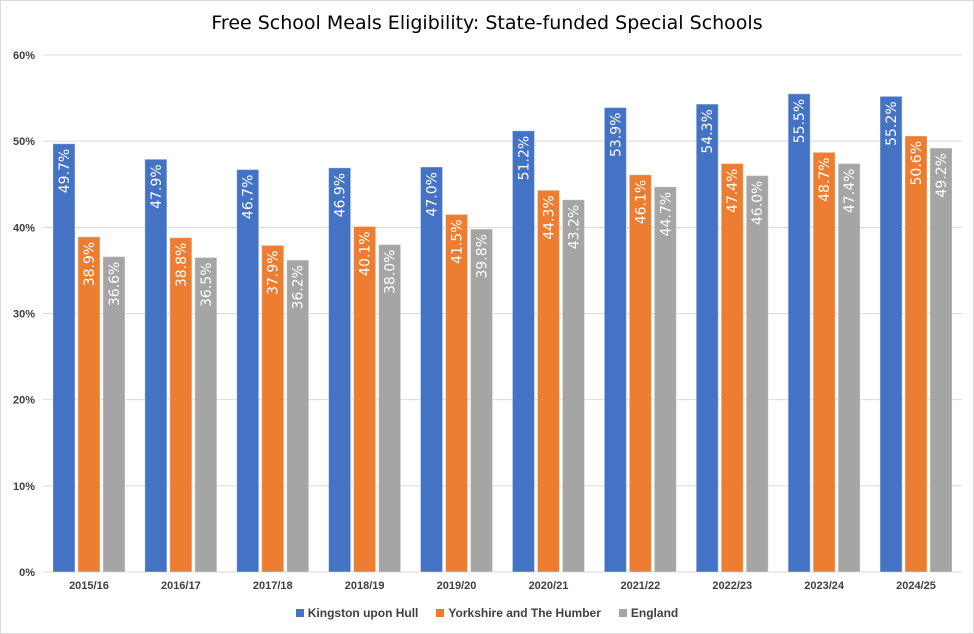 This screenshot has height=634, width=974. Describe the element at coordinates (24, 142) in the screenshot. I see `y-tick-label: 50%` at that location.